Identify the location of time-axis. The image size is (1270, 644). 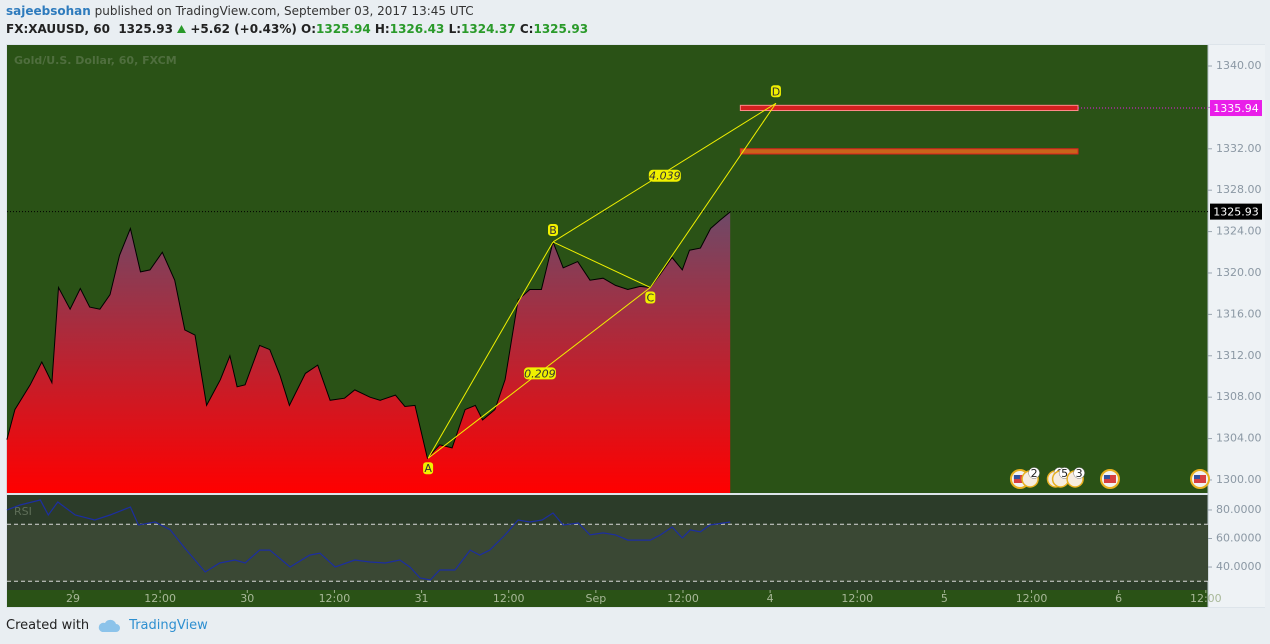
(607, 598).